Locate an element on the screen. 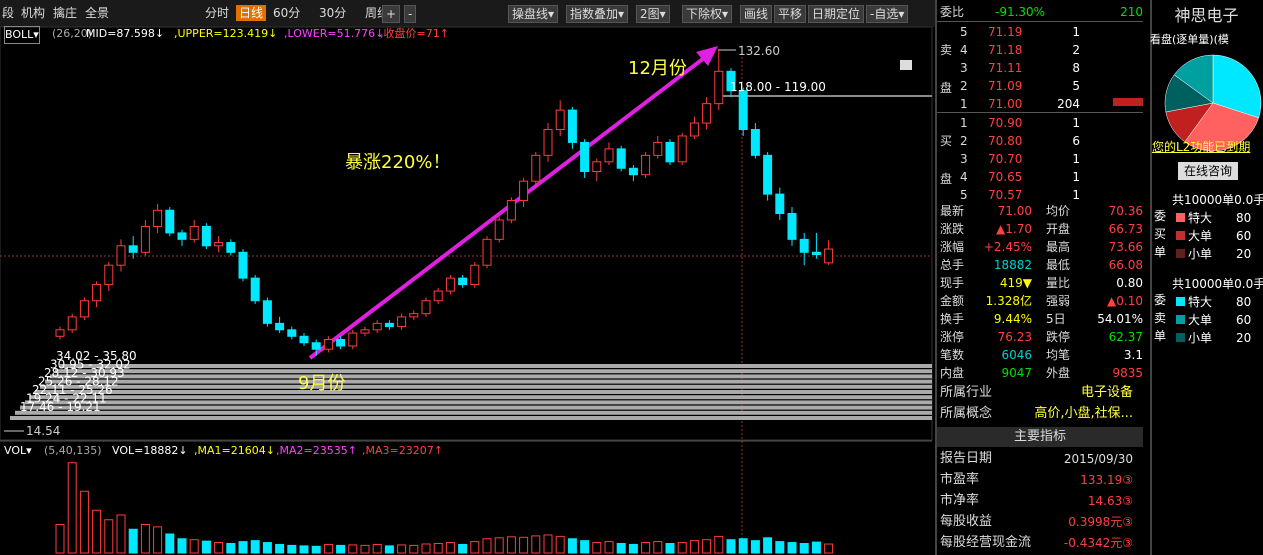 The width and height of the screenshot is (1263, 555). indicator-name: 每股收益 is located at coordinates (966, 521).